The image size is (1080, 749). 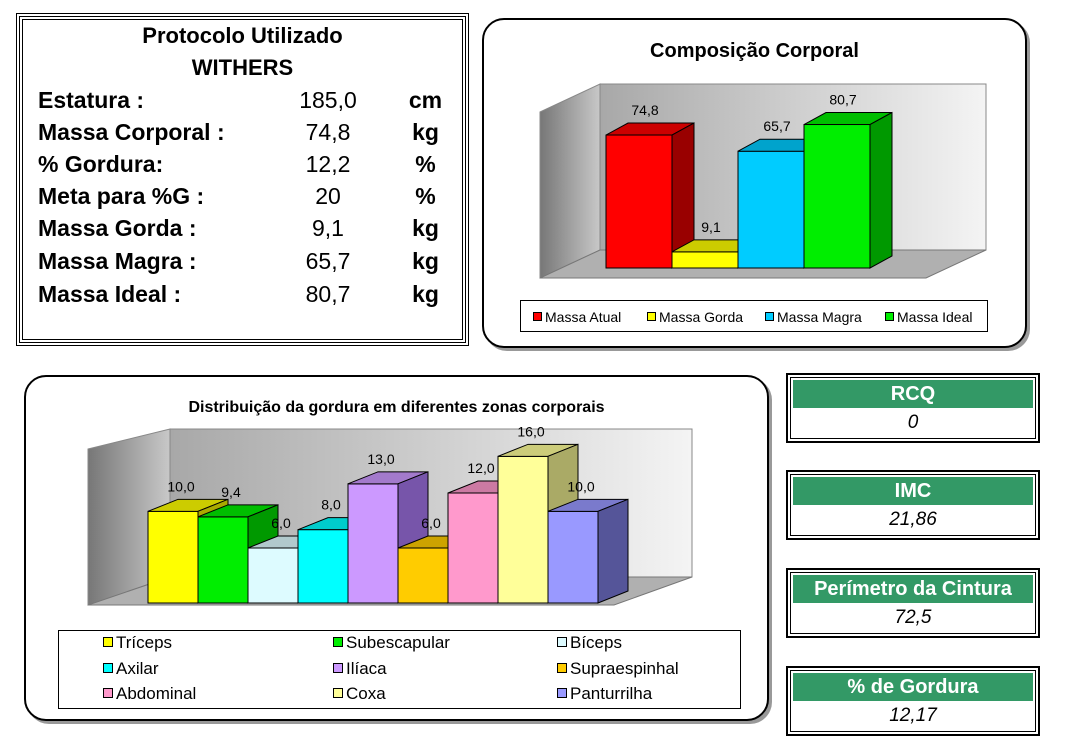 I want to click on legend-item: Panturrilha, so click(x=604, y=694).